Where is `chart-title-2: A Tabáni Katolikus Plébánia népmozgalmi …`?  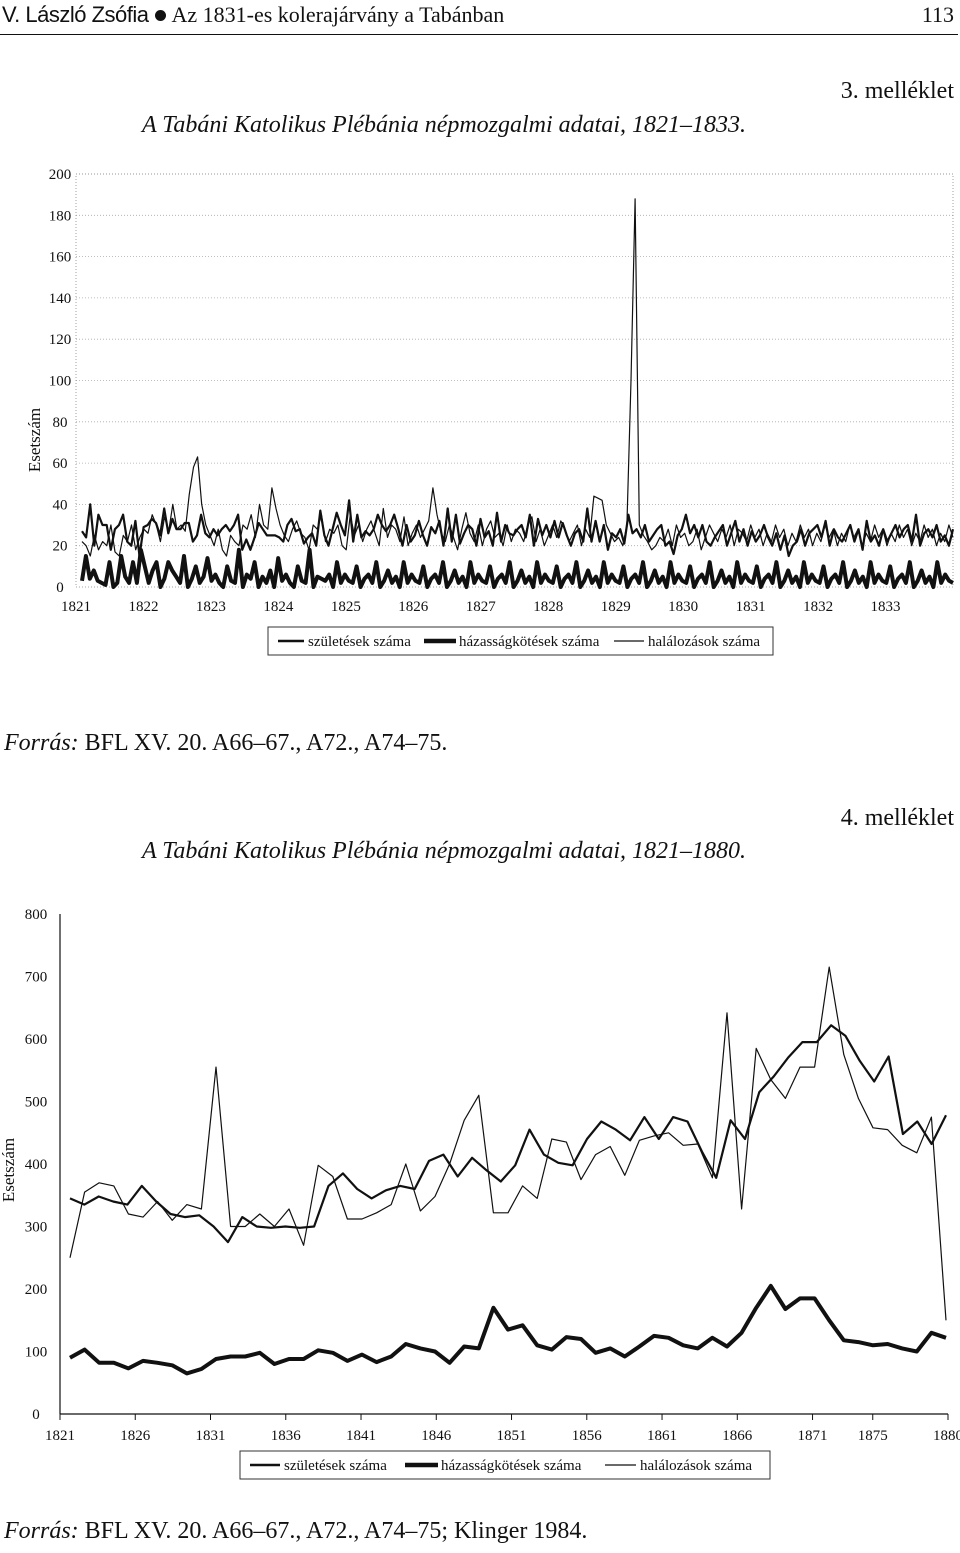 chart-title-2: A Tabáni Katolikus Plébánia népmozgalmi … is located at coordinates (444, 851).